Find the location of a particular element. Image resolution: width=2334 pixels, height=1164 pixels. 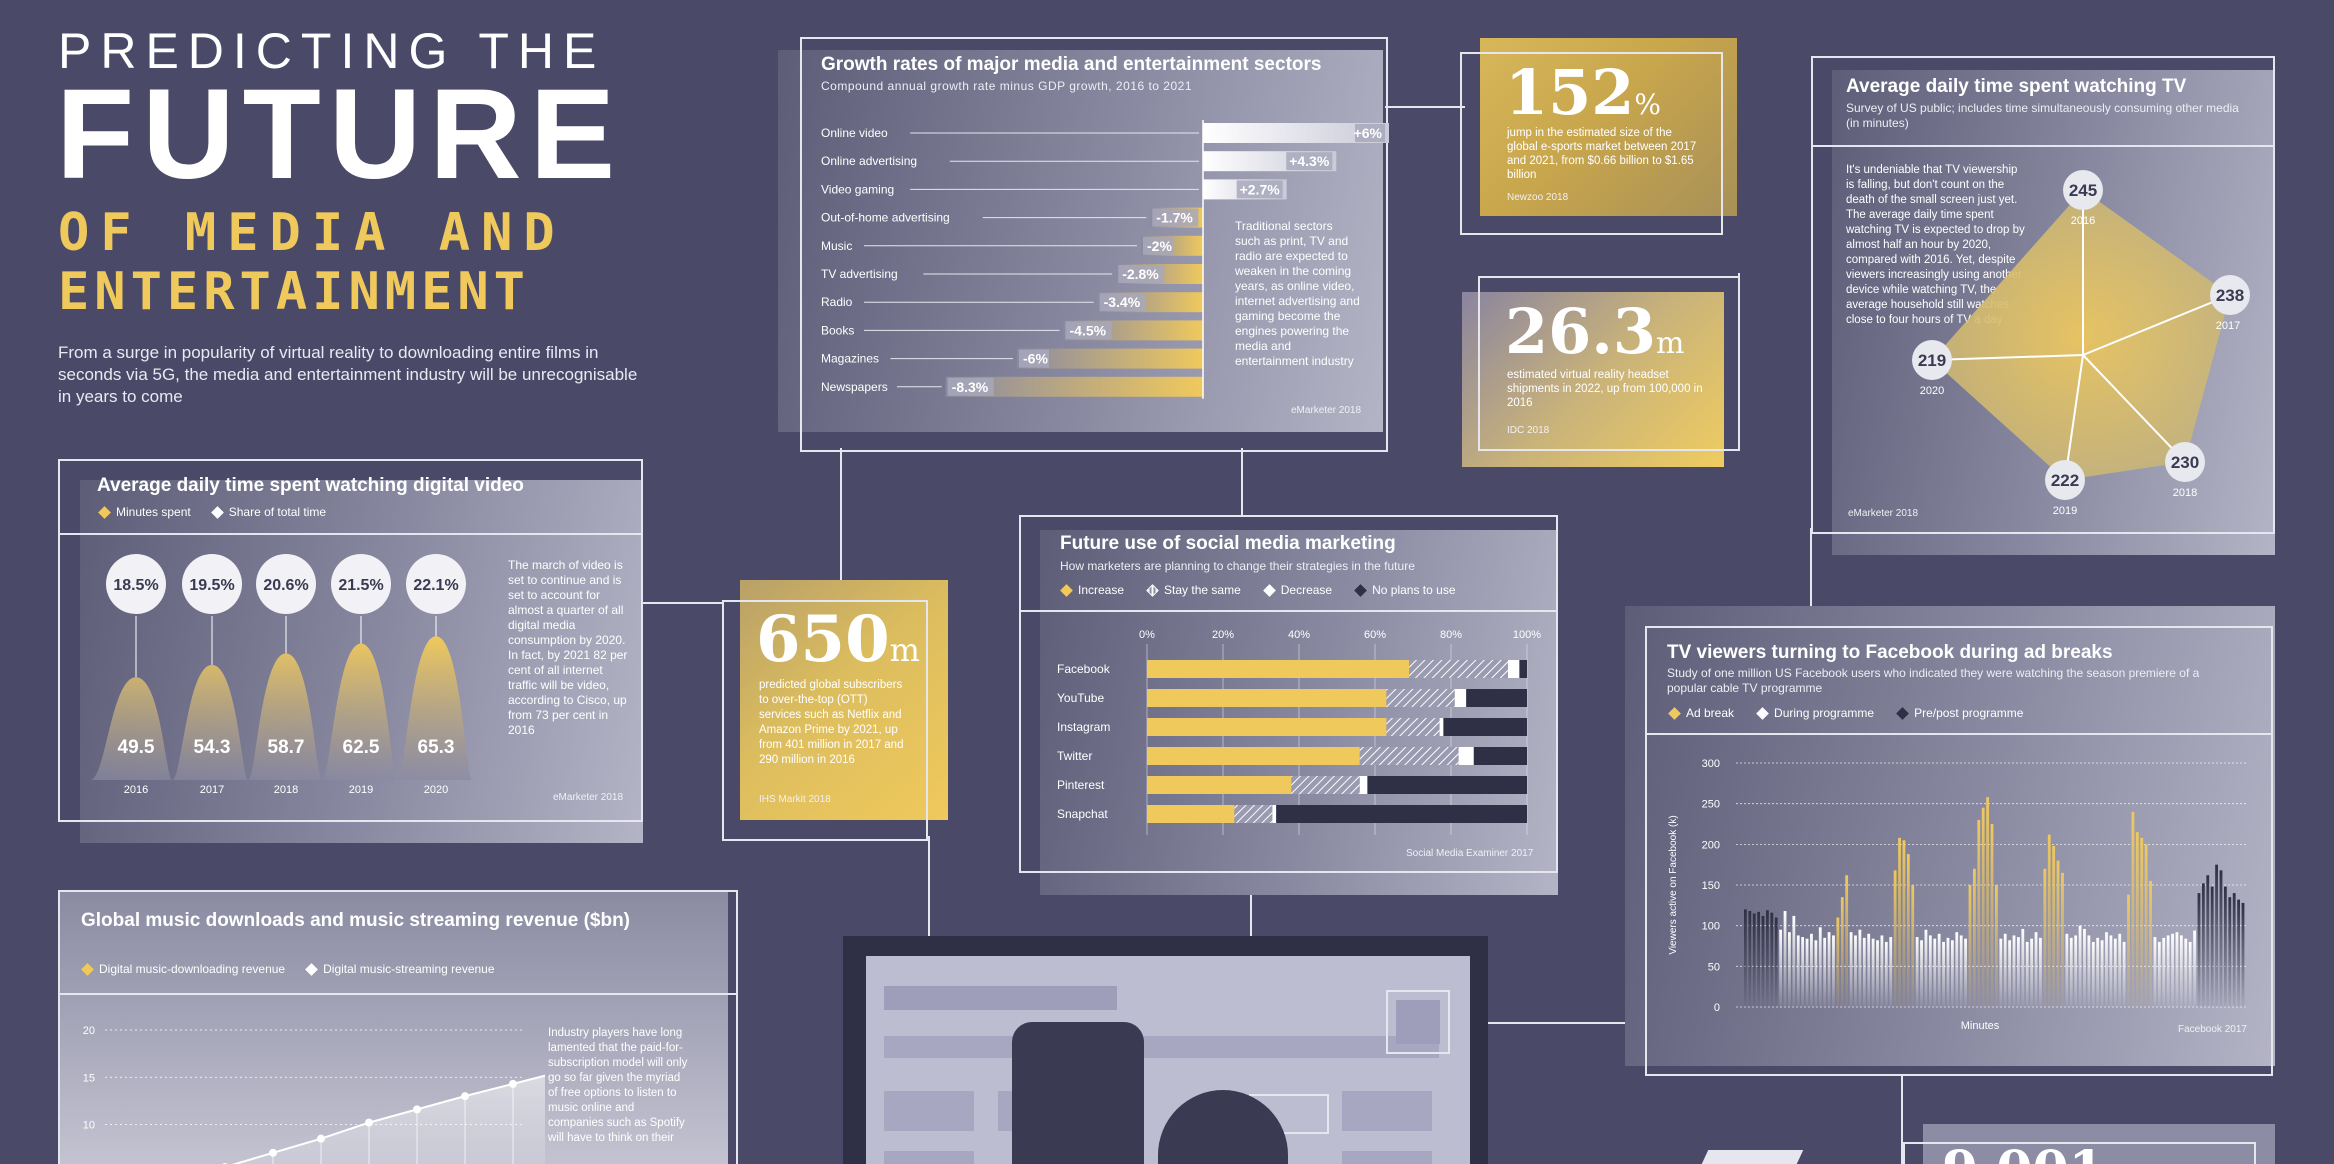

legend-same: Stay the same is located at coordinates (1193, 590).